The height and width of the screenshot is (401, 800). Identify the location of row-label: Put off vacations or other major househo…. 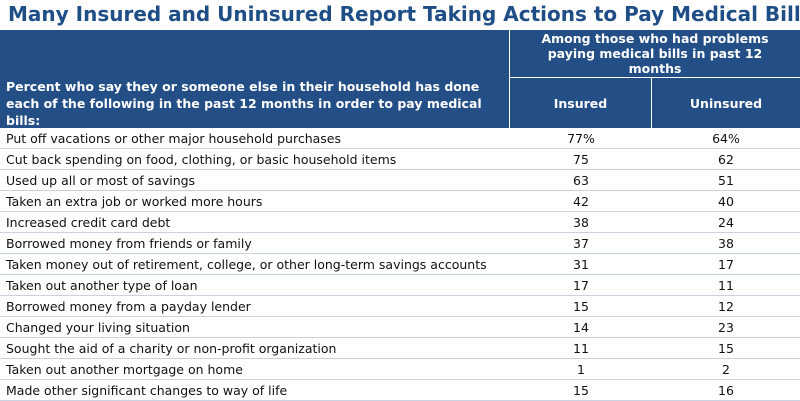
(255, 138).